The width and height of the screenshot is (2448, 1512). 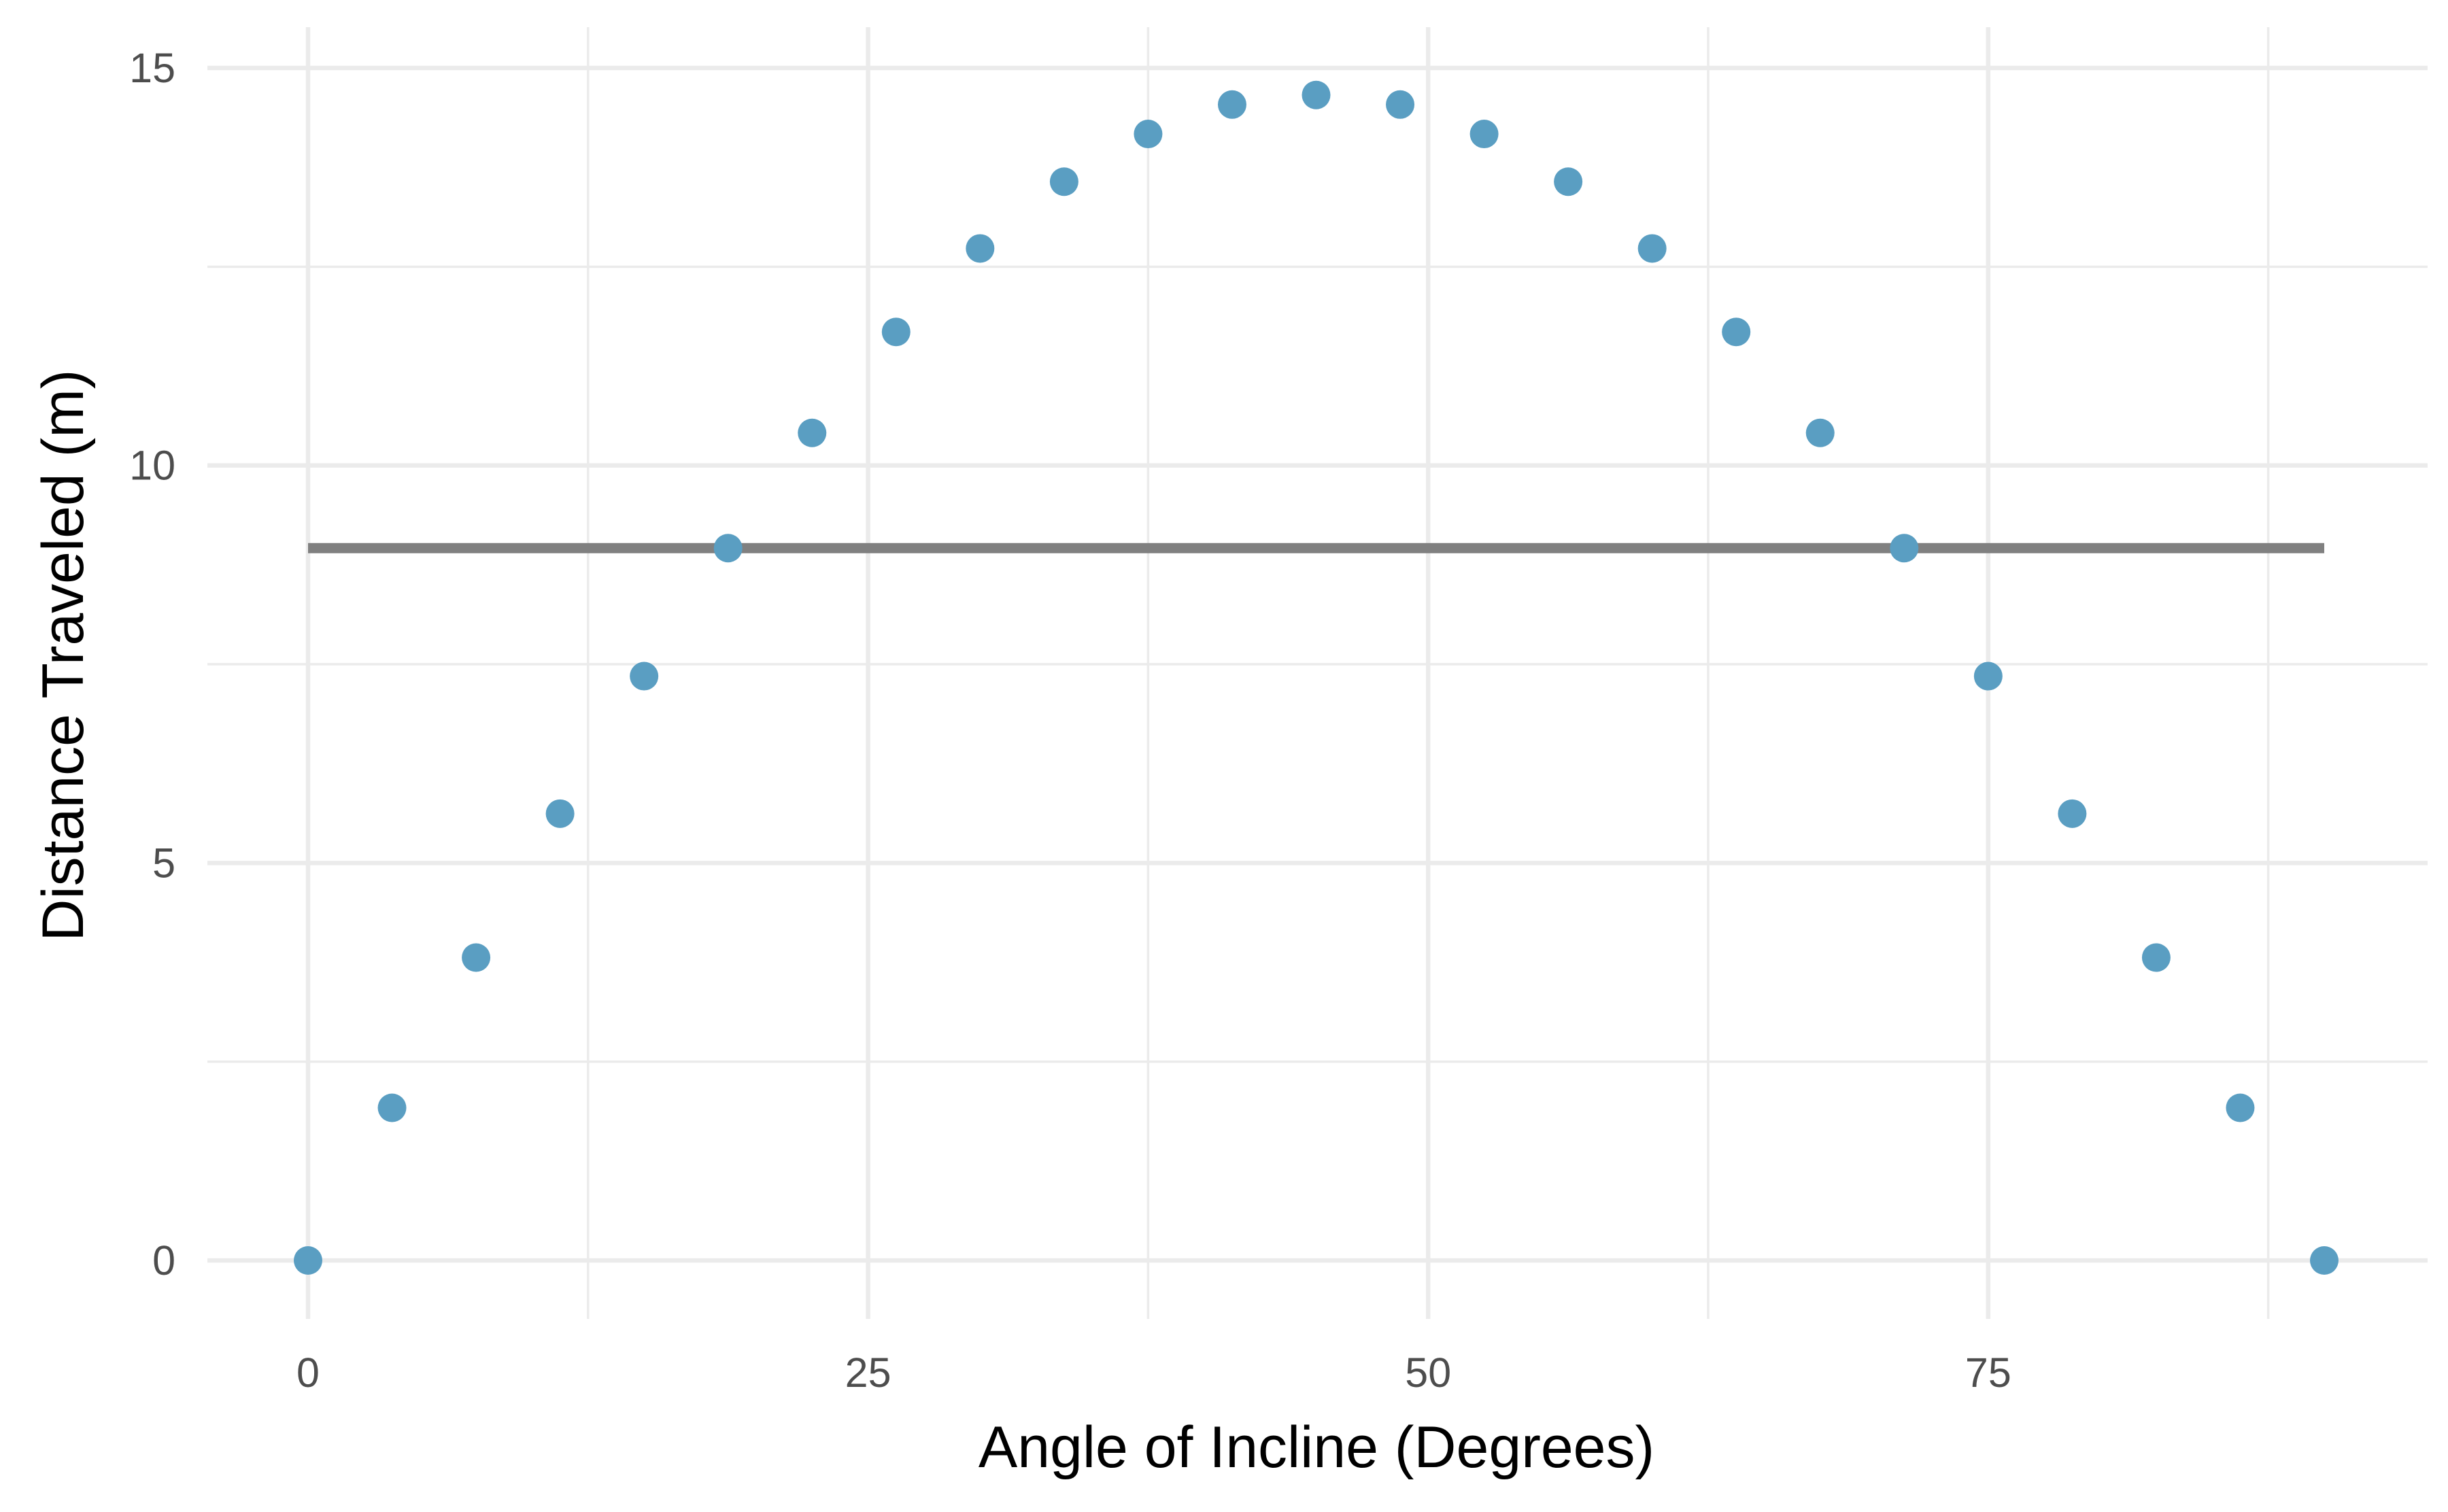 I want to click on y-tick-label: 15, so click(x=152, y=68).